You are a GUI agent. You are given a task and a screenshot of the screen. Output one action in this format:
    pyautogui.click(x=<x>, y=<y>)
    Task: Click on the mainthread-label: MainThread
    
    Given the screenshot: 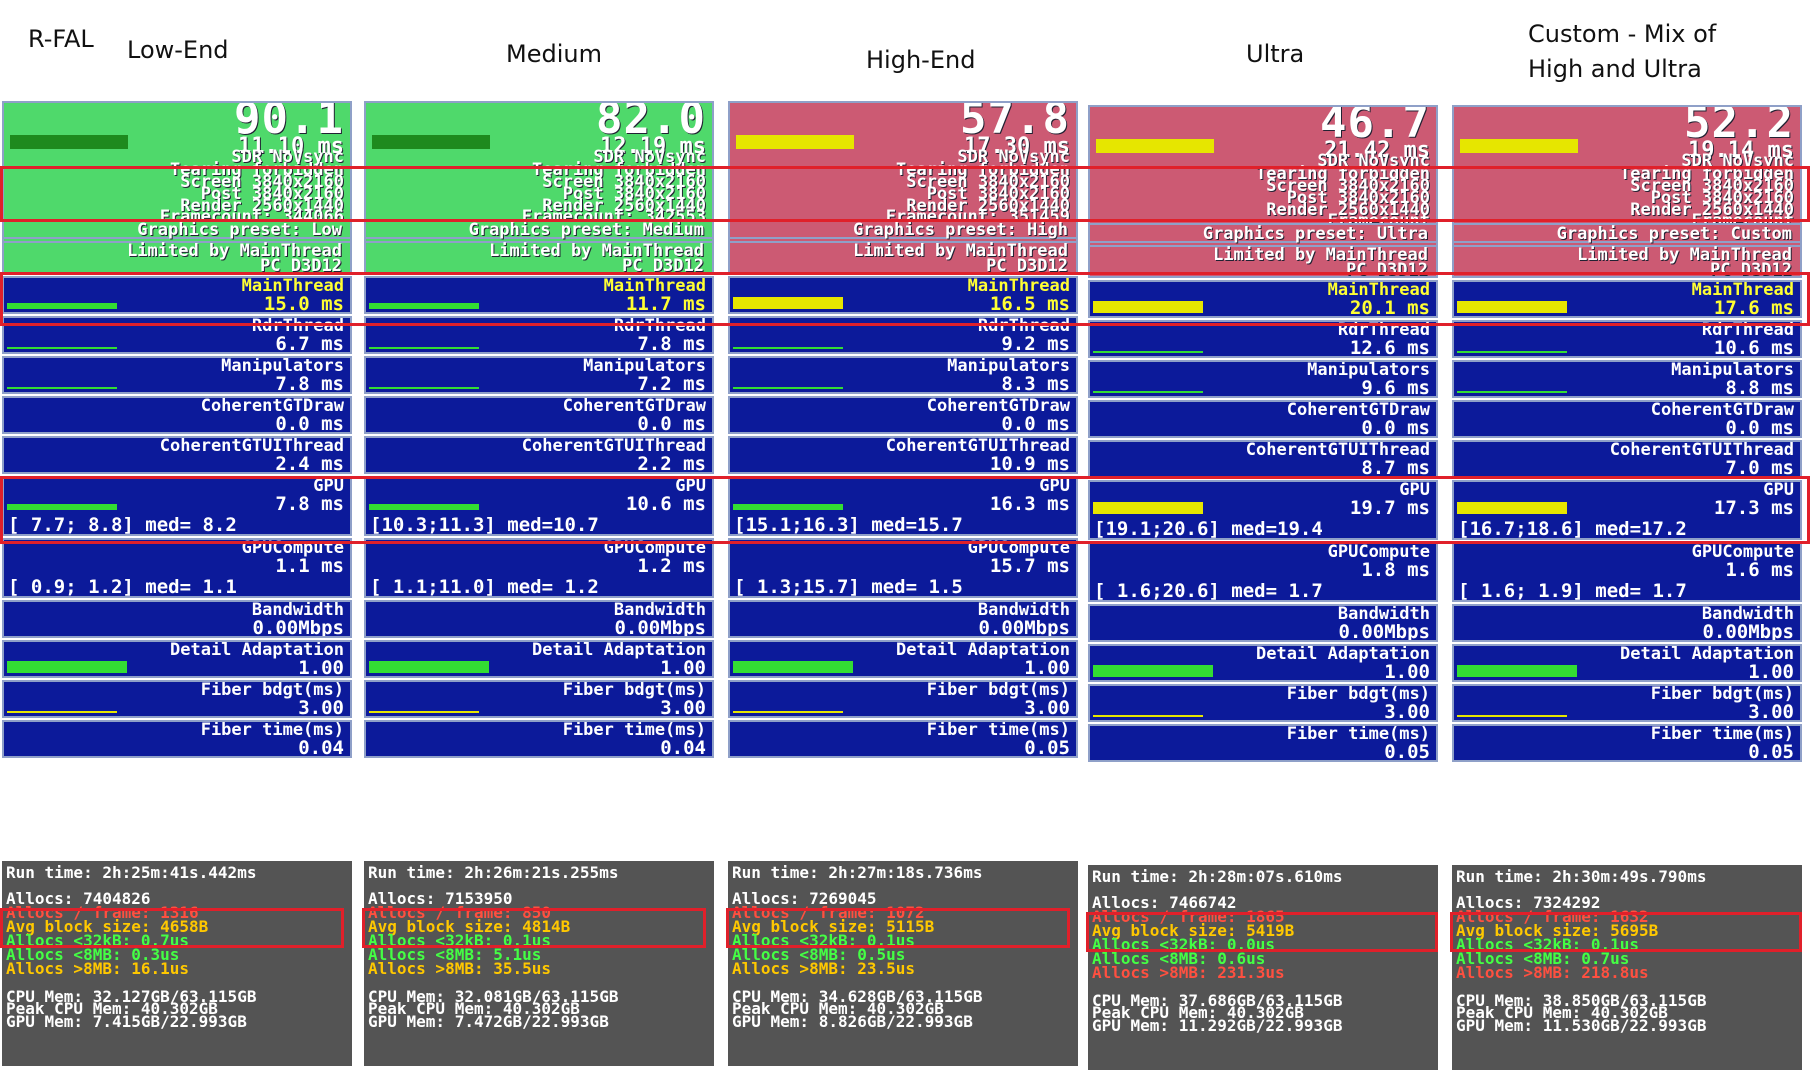 What is the action you would take?
    pyautogui.click(x=1018, y=286)
    